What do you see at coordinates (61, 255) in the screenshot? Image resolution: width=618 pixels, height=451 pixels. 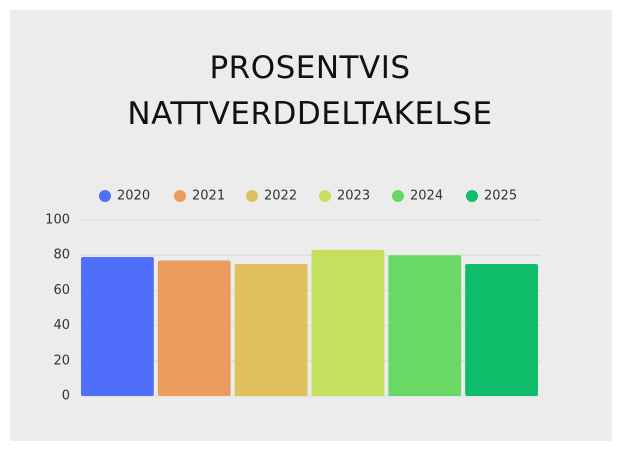 I see `y-tick-label: 80` at bounding box center [61, 255].